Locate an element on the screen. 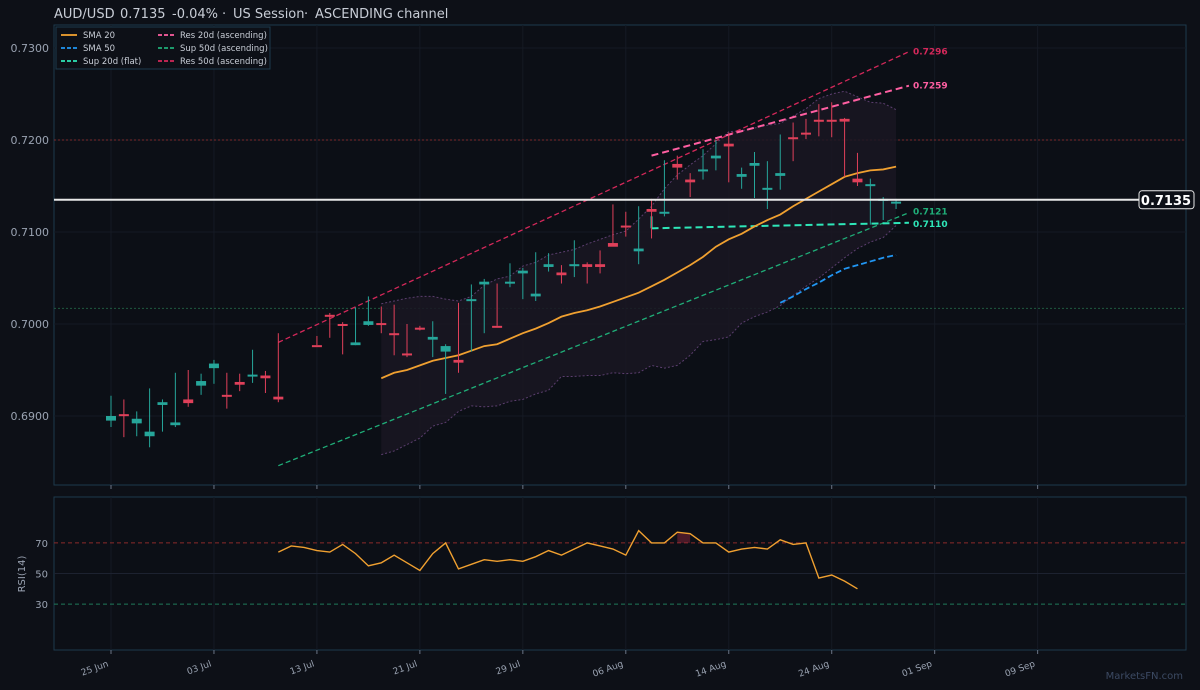 This screenshot has height=690, width=1200. x-tick-label: 09 Sep is located at coordinates (1020, 669).